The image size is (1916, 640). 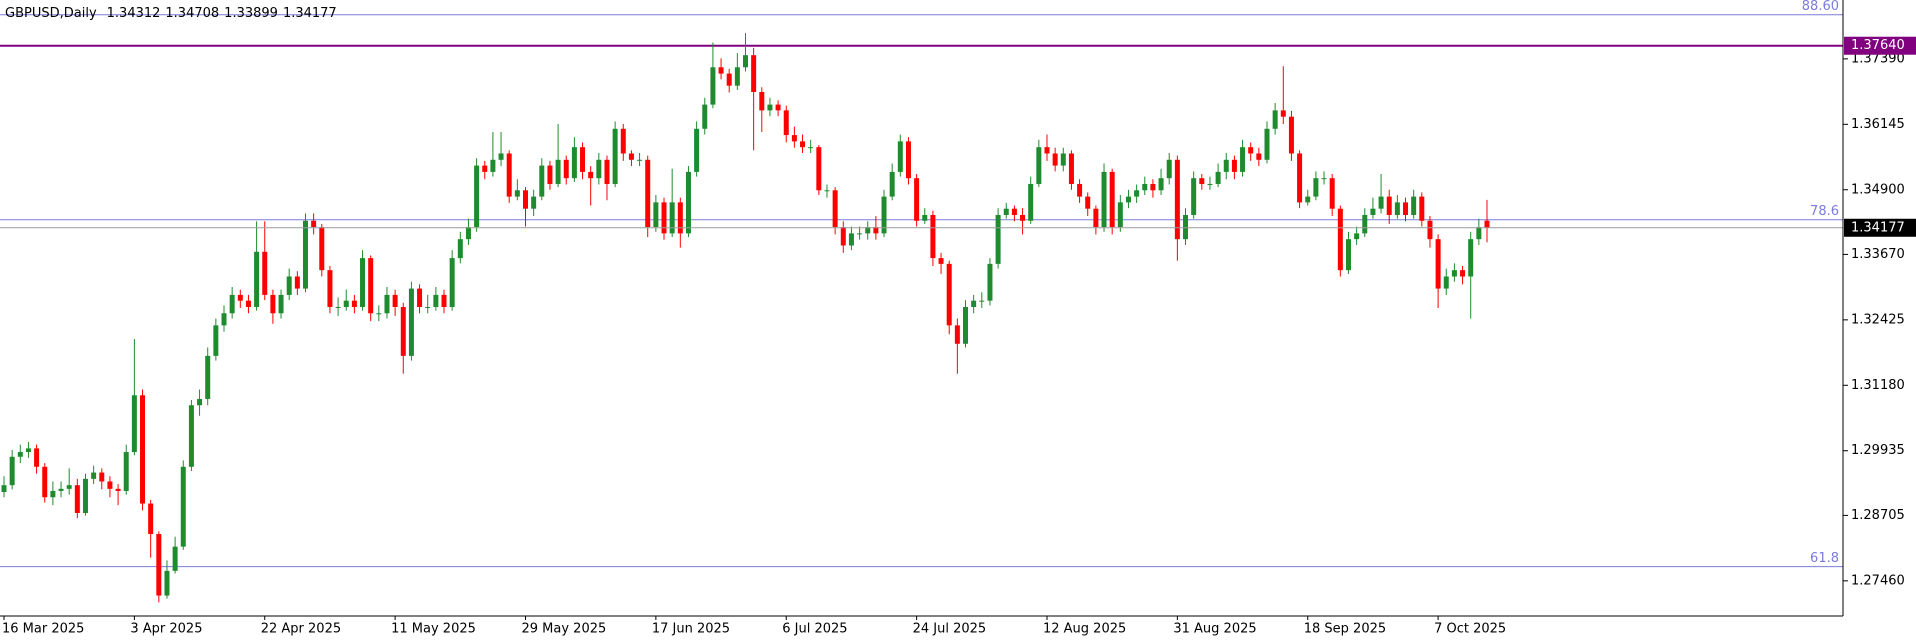 What do you see at coordinates (192, 13) in the screenshot?
I see `high: 1.34708` at bounding box center [192, 13].